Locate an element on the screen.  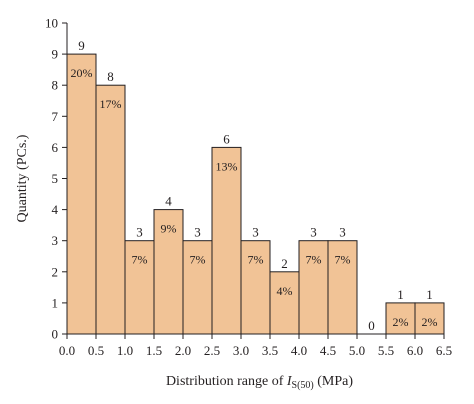
y-tick-label: 2 is located at coordinates (55, 271).